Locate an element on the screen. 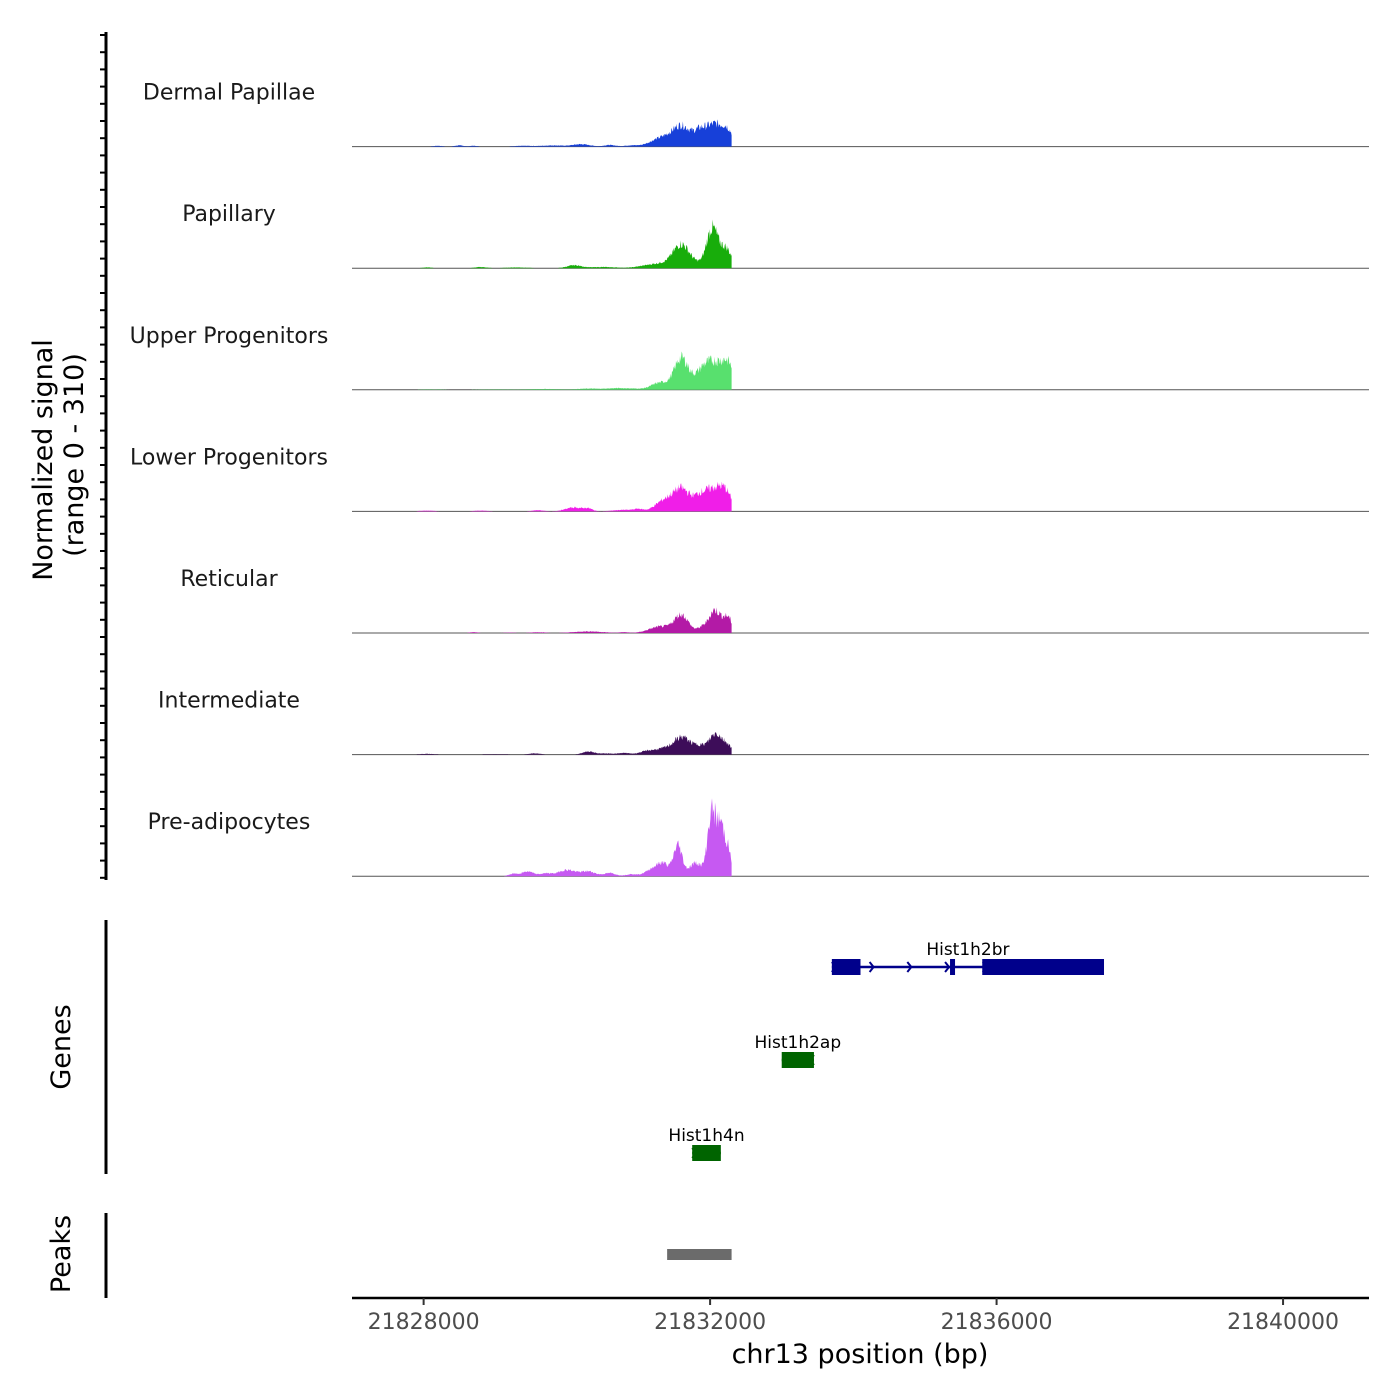 The width and height of the screenshot is (1400, 1400). signal-area-papillary is located at coordinates (574, 244).